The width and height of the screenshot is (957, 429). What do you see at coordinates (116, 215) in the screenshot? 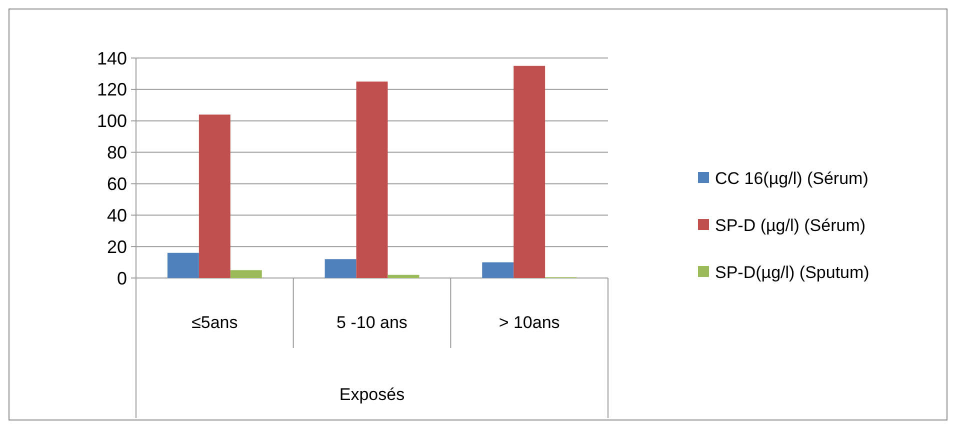
I see `y-tick-label: 40` at bounding box center [116, 215].